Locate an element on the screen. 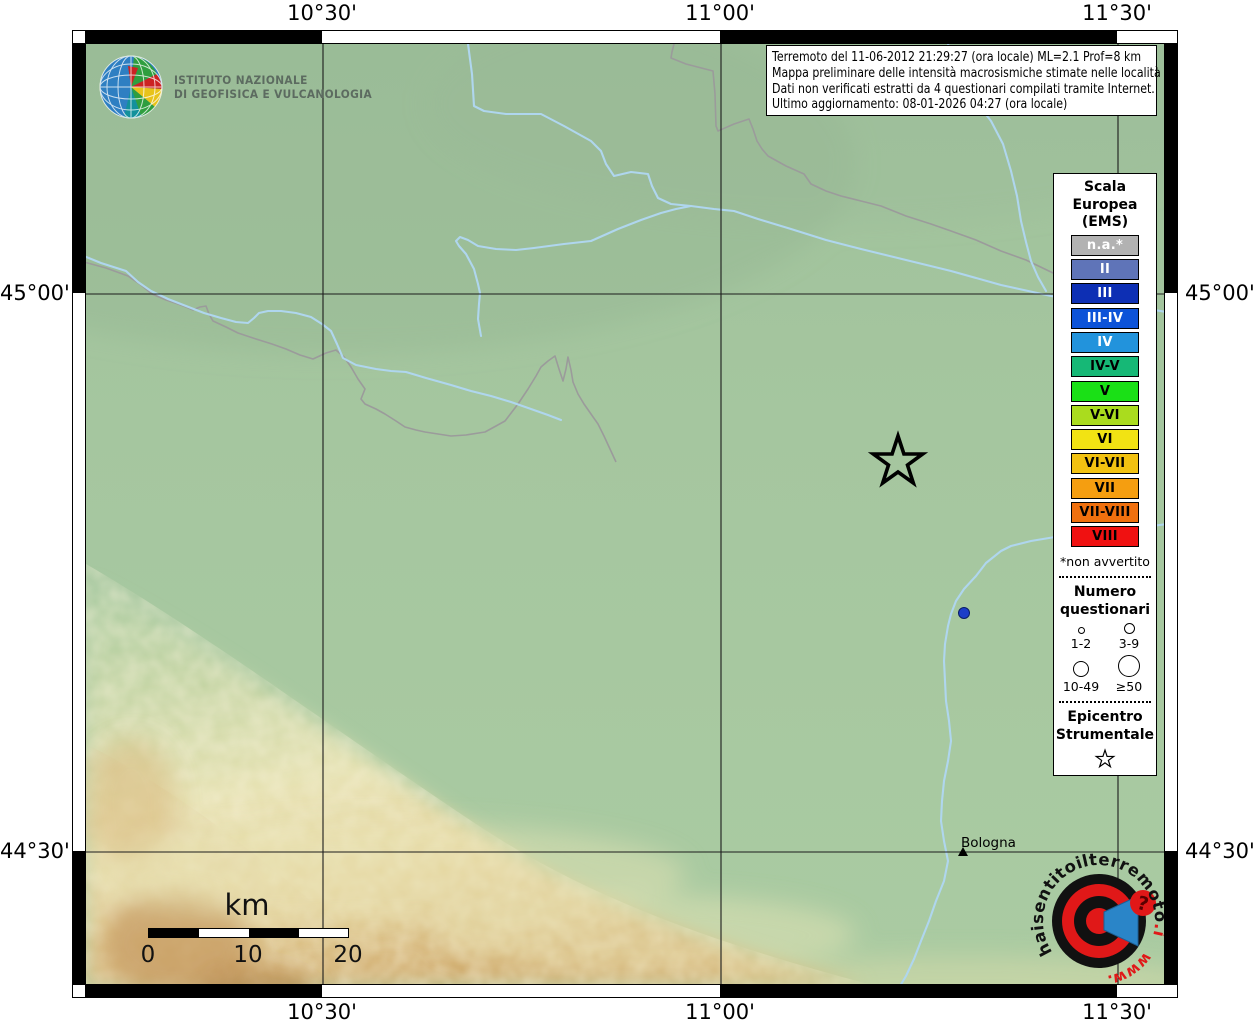 Image resolution: width=1255 pixels, height=1024 pixels. axis-label-left-4500: 45°00' is located at coordinates (35, 293).